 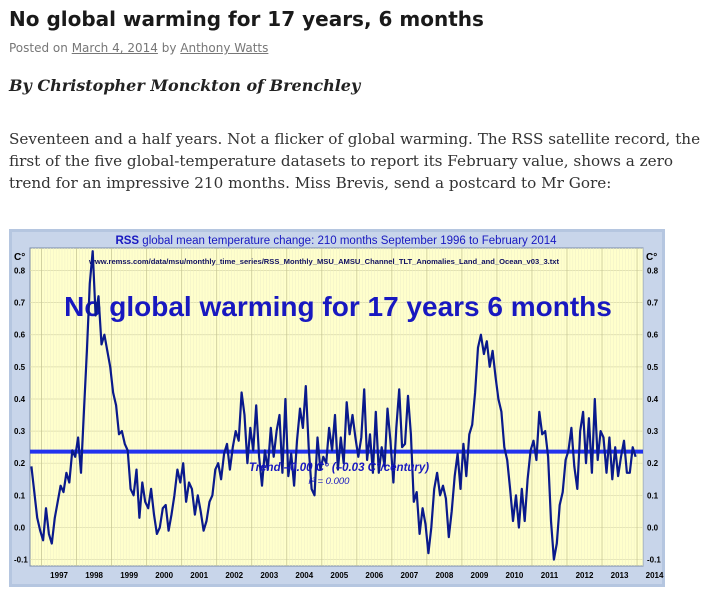 What do you see at coordinates (20, 431) in the screenshot?
I see `y-tick-label-left: 0.3` at bounding box center [20, 431].